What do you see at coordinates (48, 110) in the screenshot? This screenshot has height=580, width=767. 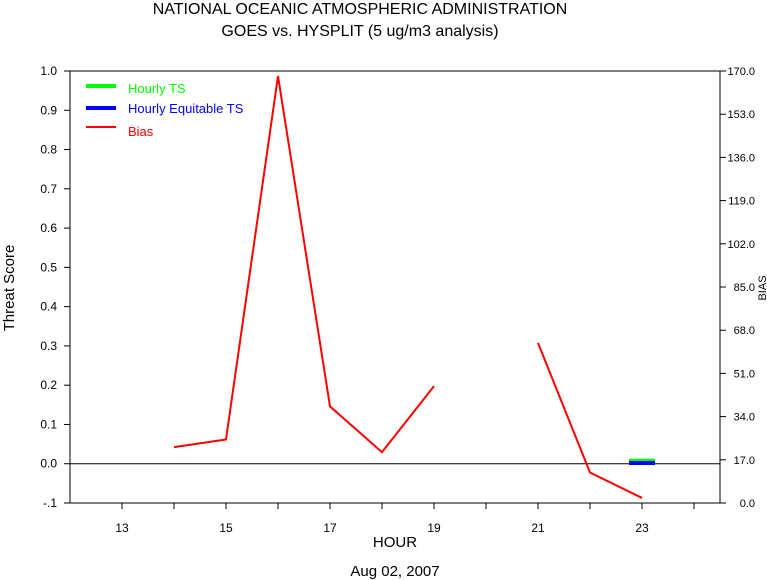 I see `y-left-tick-label: 0.9` at bounding box center [48, 110].